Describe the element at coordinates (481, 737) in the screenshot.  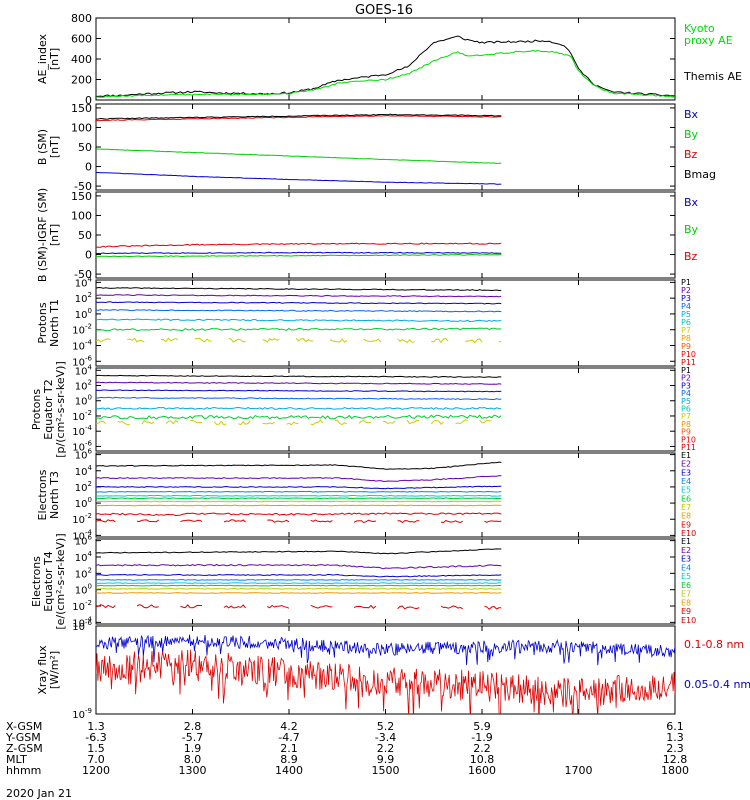
I see `footer-value: -1.9` at that location.